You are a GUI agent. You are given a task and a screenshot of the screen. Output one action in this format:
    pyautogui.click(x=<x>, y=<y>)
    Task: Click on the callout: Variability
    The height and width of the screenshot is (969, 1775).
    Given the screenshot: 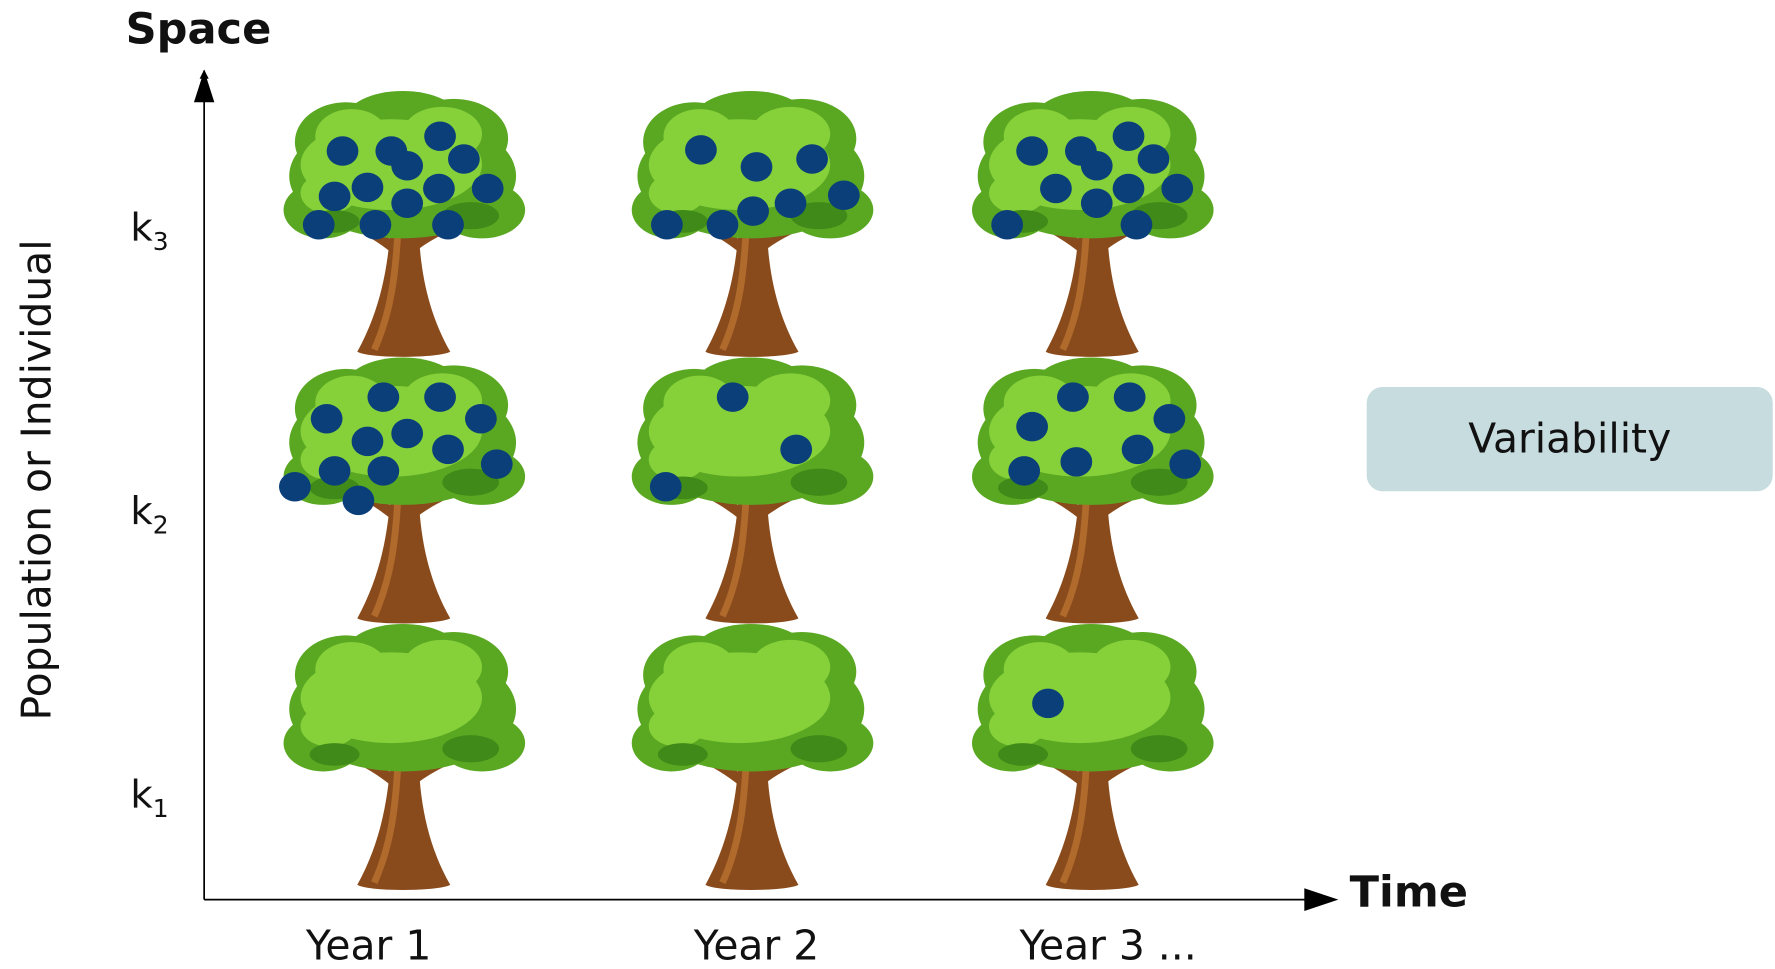 What is the action you would take?
    pyautogui.click(x=1569, y=438)
    